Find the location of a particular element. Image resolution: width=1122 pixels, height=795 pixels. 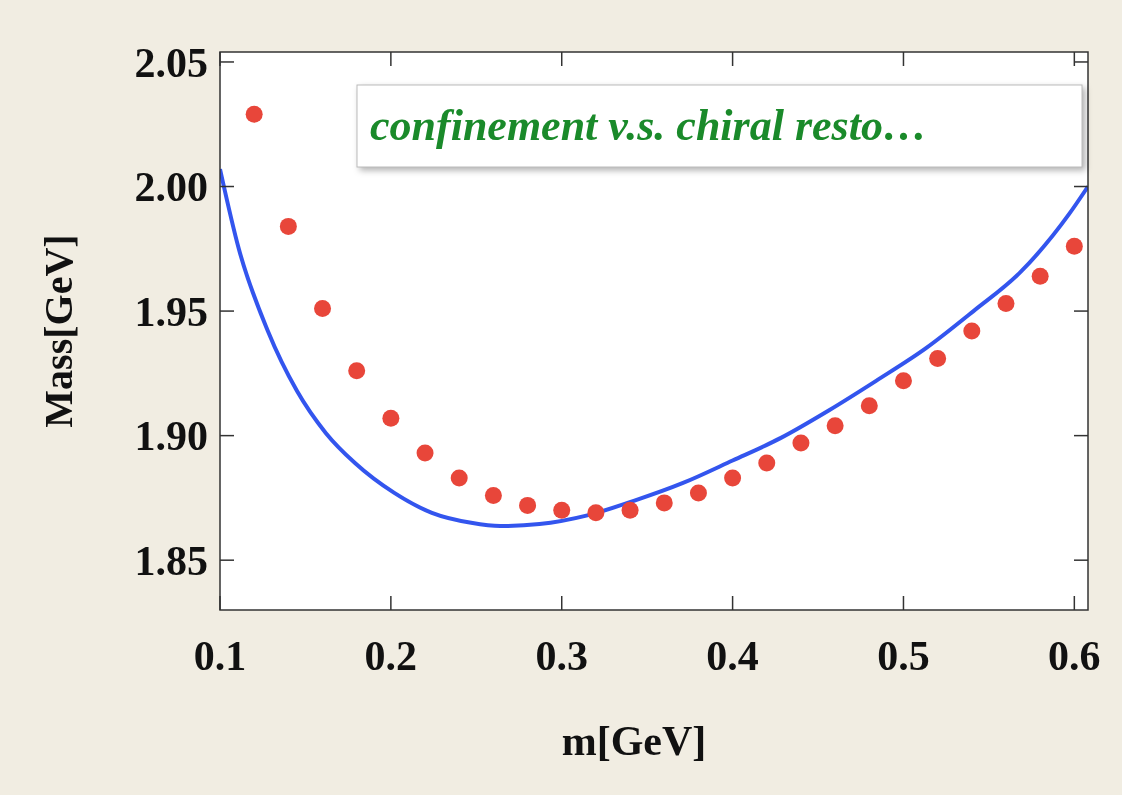

x-tick-label: 0.1 is located at coordinates (220, 656).